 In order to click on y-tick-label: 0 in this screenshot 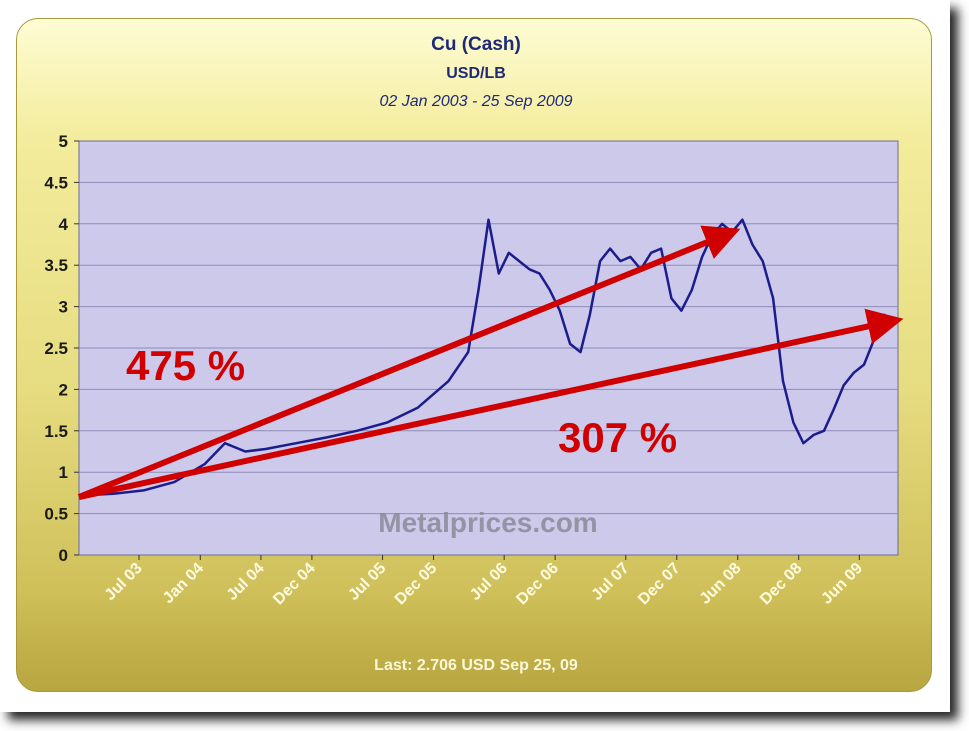, I will do `click(63, 555)`.